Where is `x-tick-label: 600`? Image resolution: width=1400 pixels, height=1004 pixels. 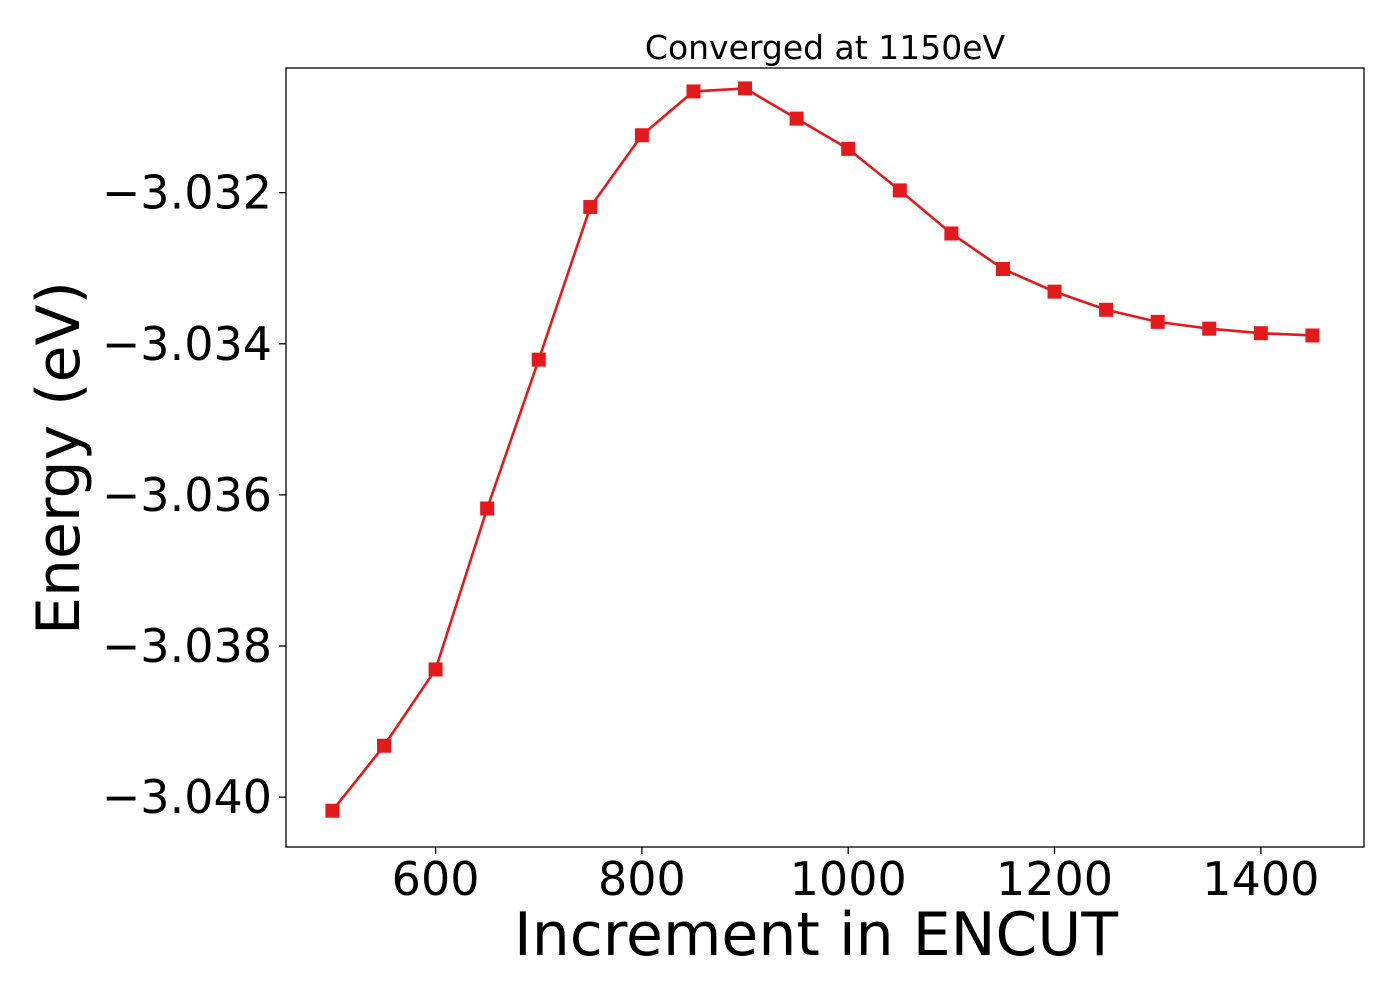
x-tick-label: 600 is located at coordinates (436, 879).